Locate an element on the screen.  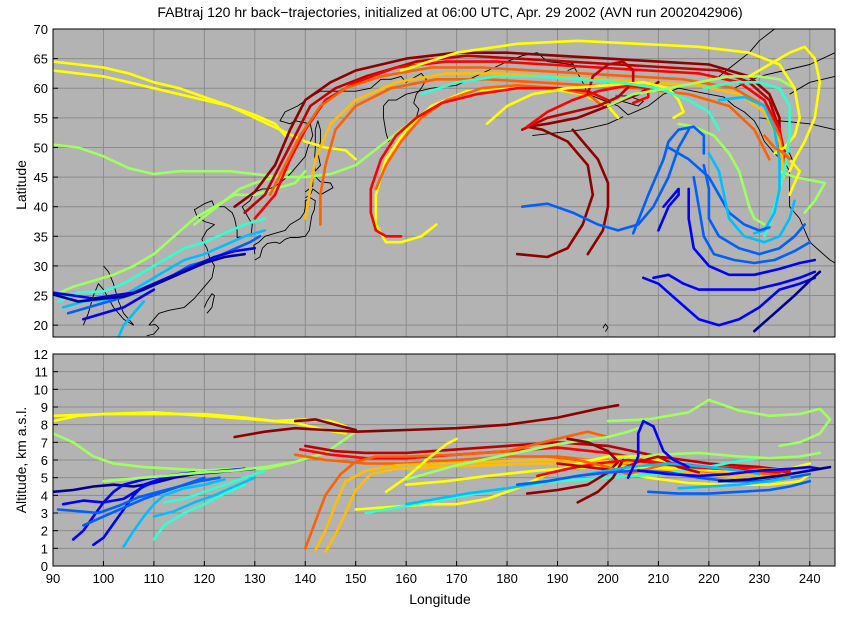
altitude-ytick-label: 12 is located at coordinates (41, 354).